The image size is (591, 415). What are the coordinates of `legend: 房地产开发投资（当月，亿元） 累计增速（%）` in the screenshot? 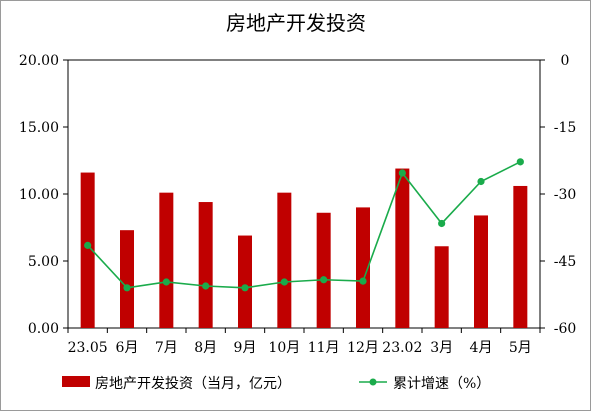 It's located at (276, 384).